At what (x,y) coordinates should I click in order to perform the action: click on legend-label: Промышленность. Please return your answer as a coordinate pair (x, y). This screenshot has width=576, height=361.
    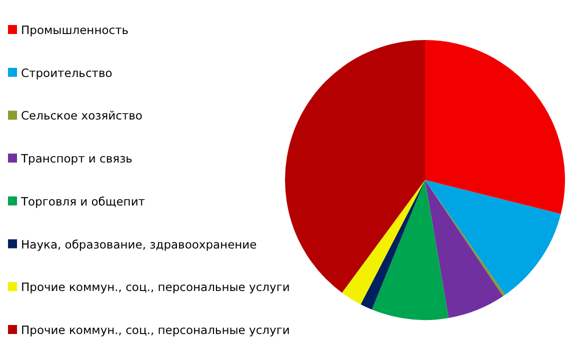
    Looking at the image, I should click on (75, 30).